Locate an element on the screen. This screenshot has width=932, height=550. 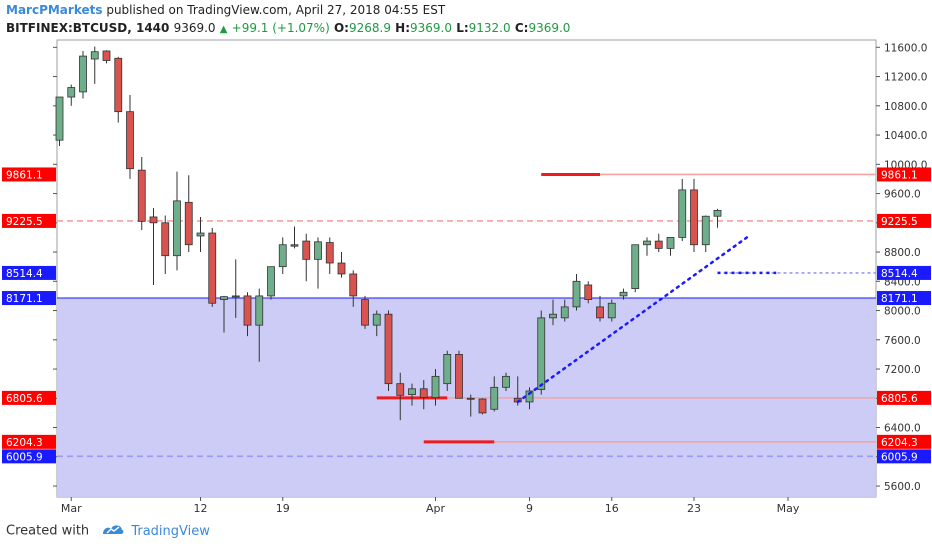
trendline is located at coordinates (632, 320).